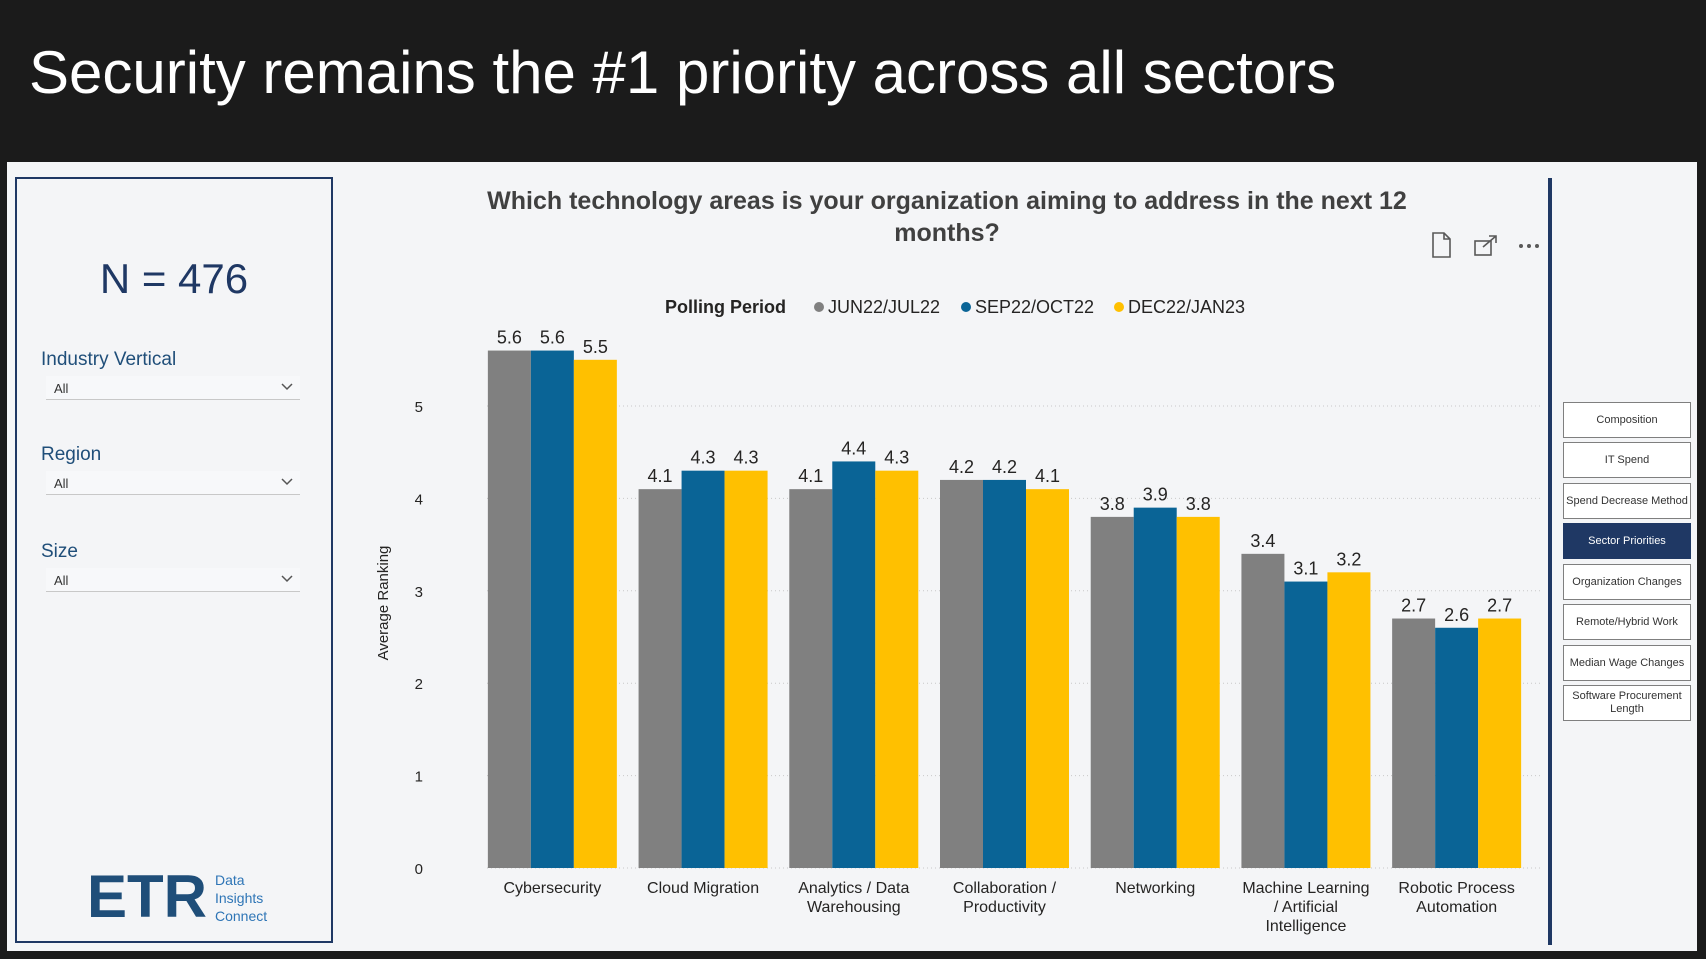 The image size is (1706, 959). I want to click on data-label: 3.1, so click(1305, 569).